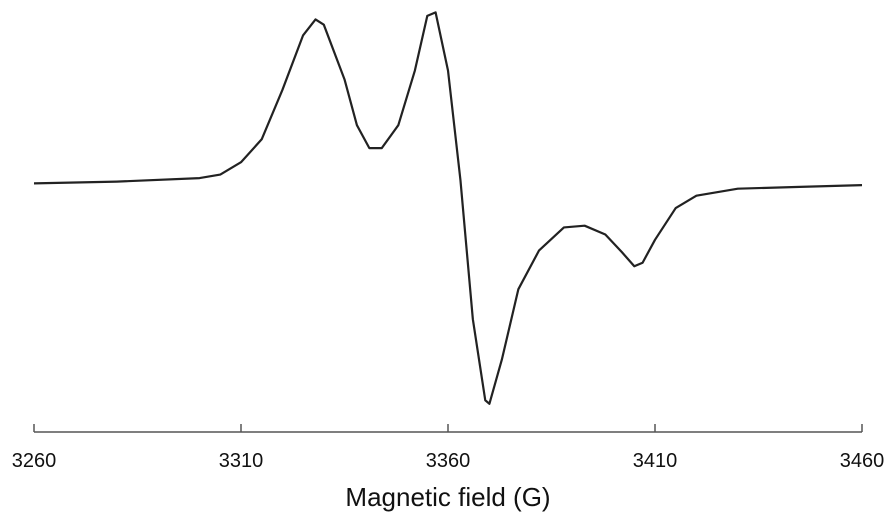 Image resolution: width=890 pixels, height=512 pixels. What do you see at coordinates (655, 461) in the screenshot?
I see `x-tick-label: 3410` at bounding box center [655, 461].